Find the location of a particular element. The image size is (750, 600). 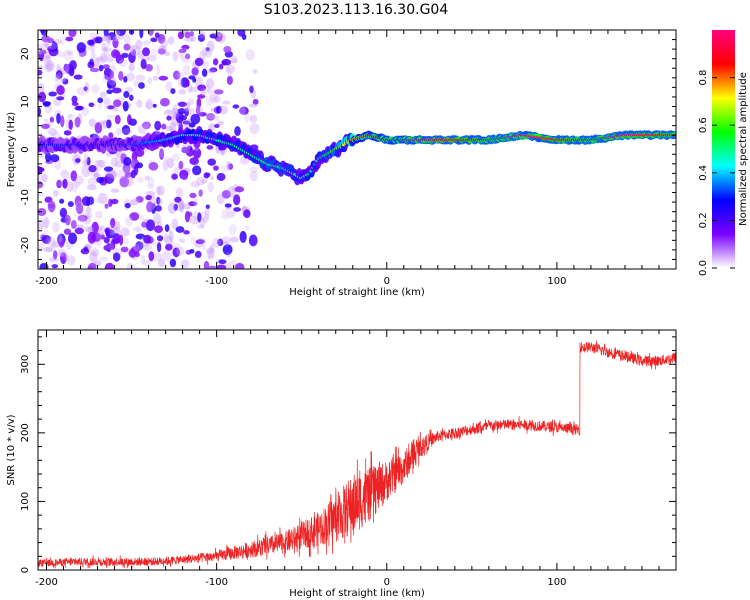

x-tick-label: 100 is located at coordinates (556, 582).